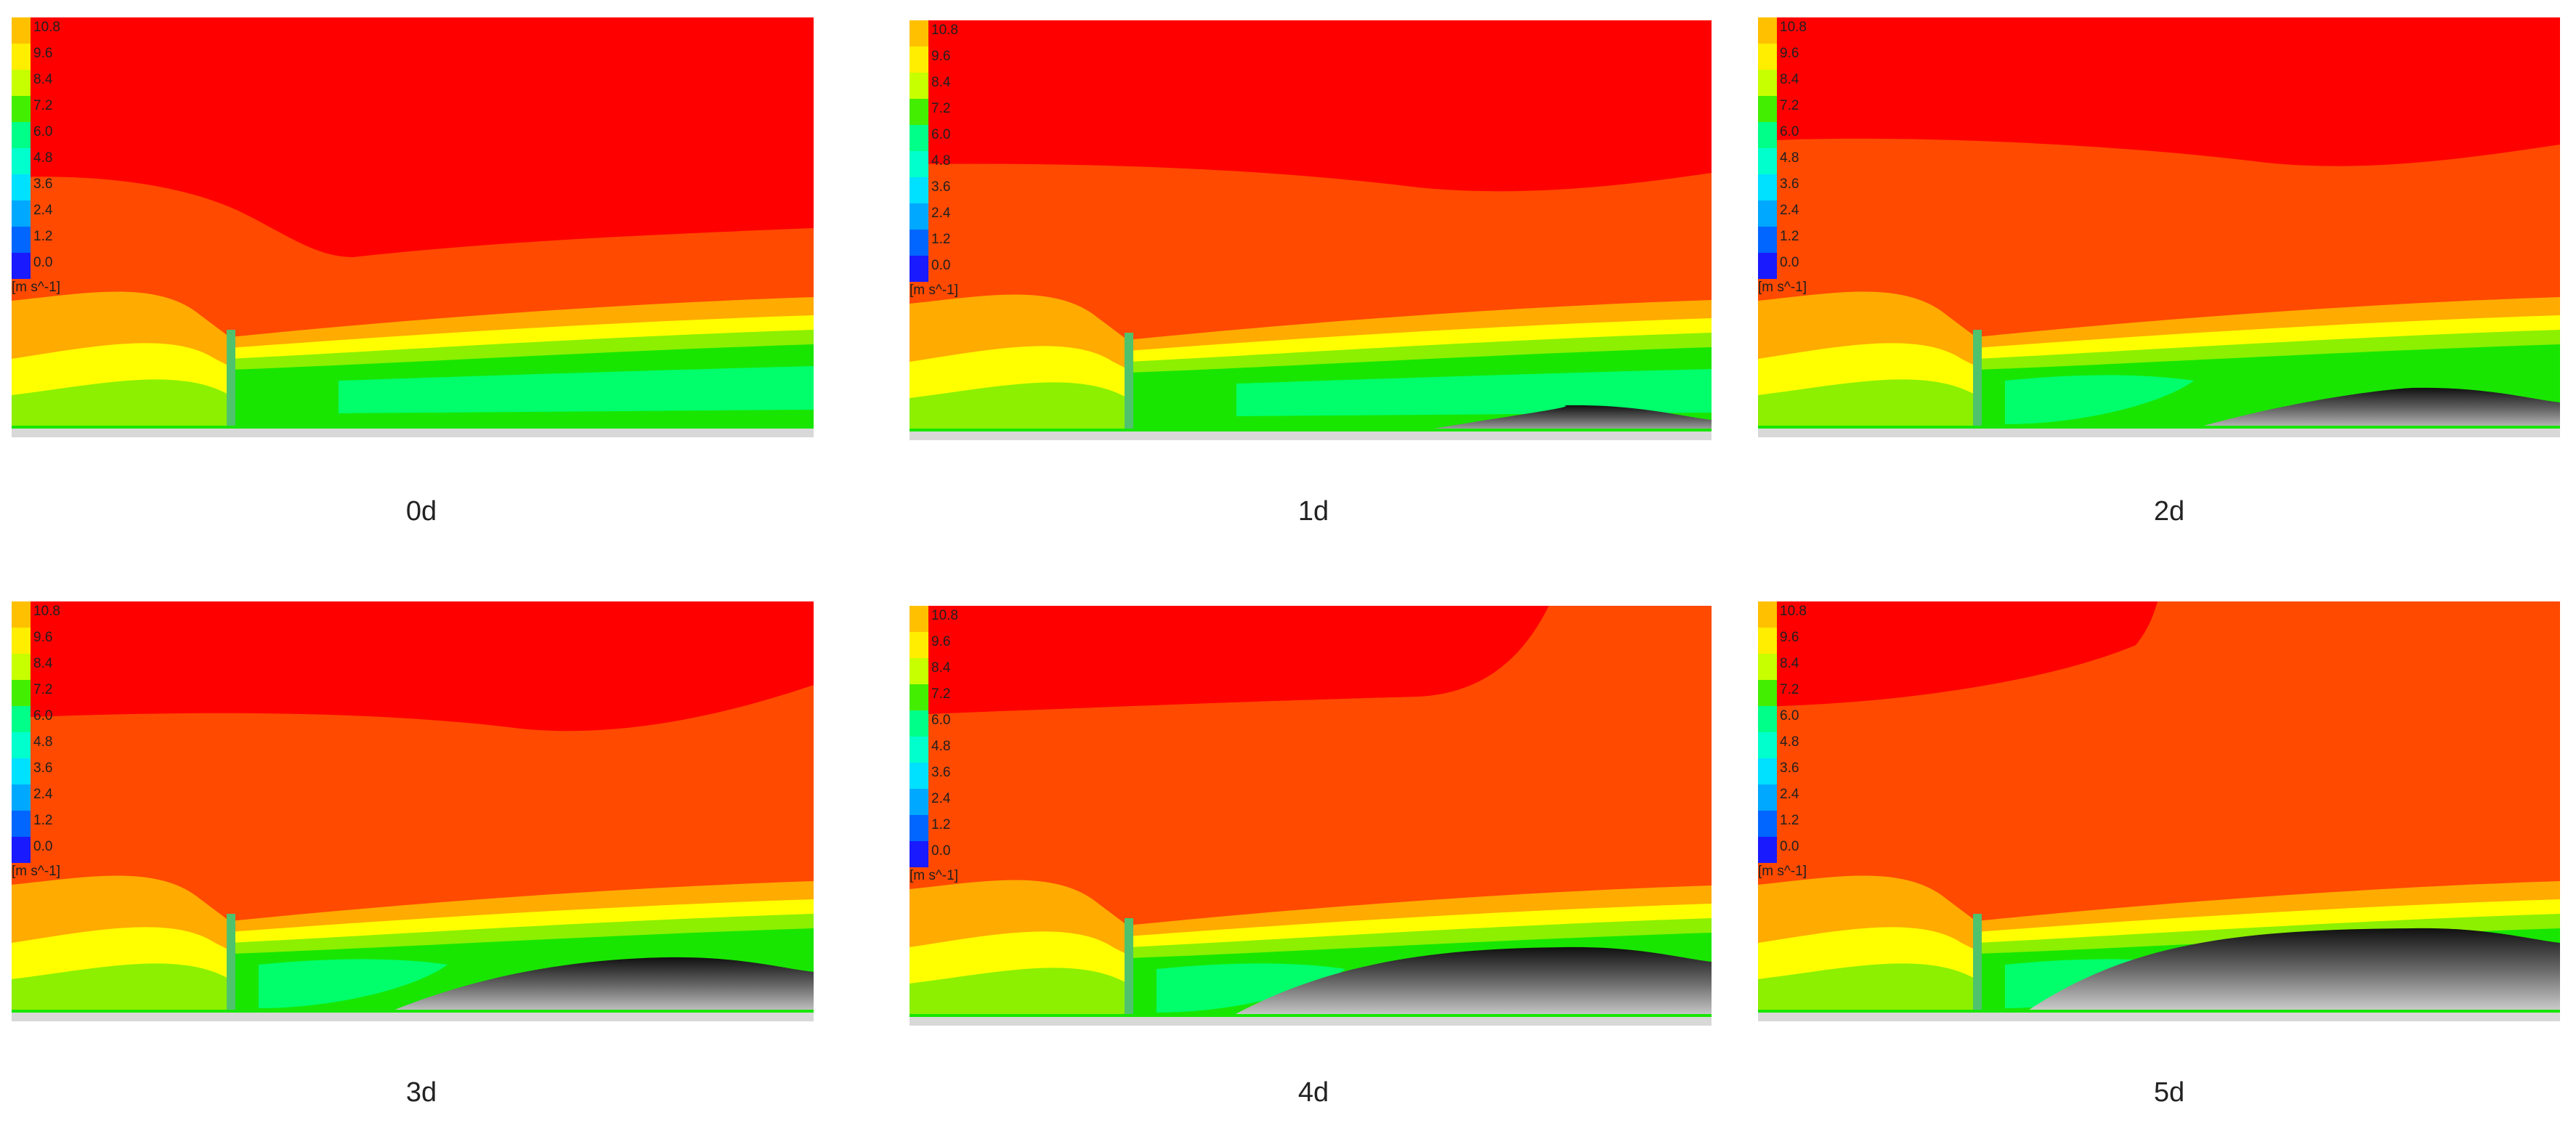 The width and height of the screenshot is (2576, 1123). I want to click on contour-panel-4d: 10.8 9.6 8.4 7.2 6.0 4.8 3.6 2.4 1.2 0.0 [m s^-1], so click(1311, 816).